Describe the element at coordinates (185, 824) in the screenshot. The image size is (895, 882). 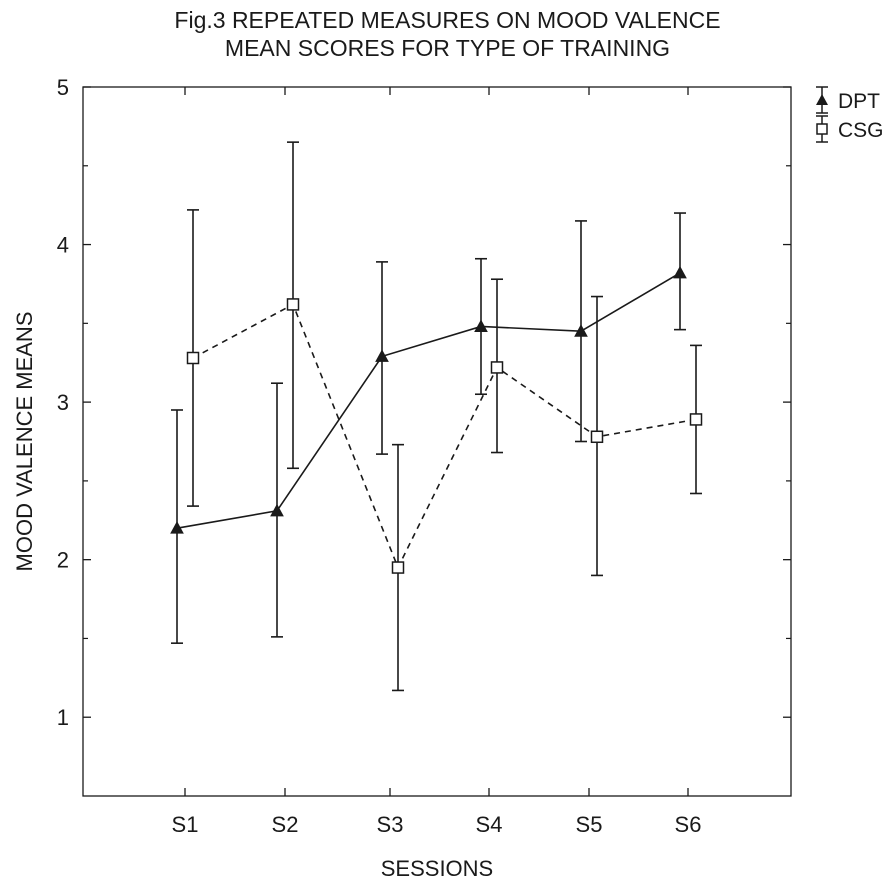
I see `x-tick-label: S1` at that location.